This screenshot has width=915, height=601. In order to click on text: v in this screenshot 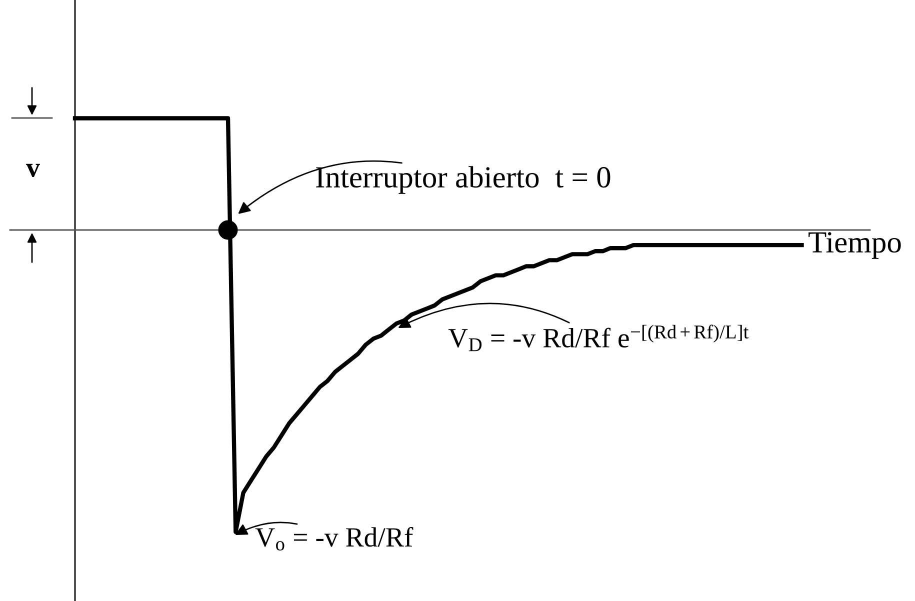, I will do `click(33, 170)`.